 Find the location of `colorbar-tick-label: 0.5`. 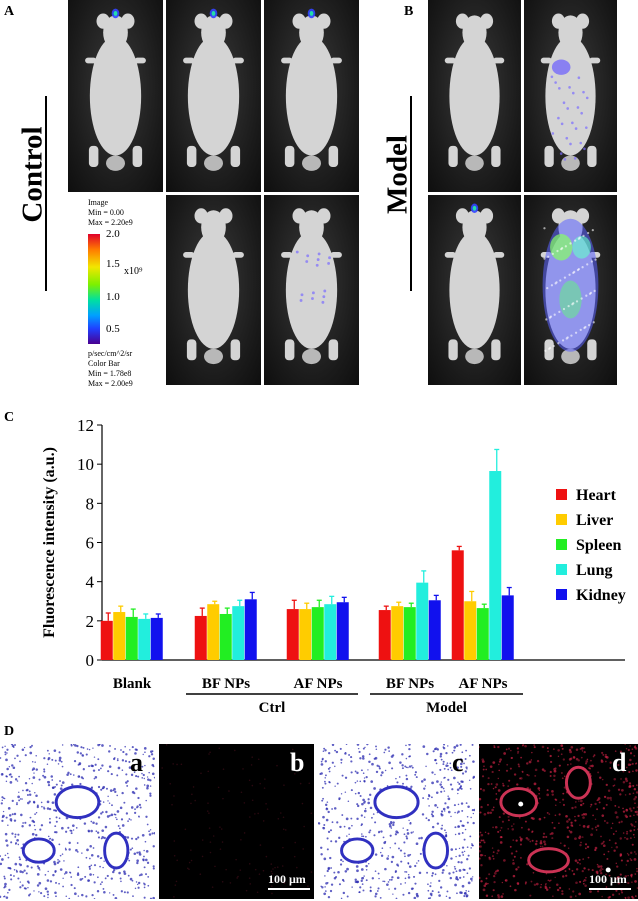

colorbar-tick-label: 0.5 is located at coordinates (113, 329).